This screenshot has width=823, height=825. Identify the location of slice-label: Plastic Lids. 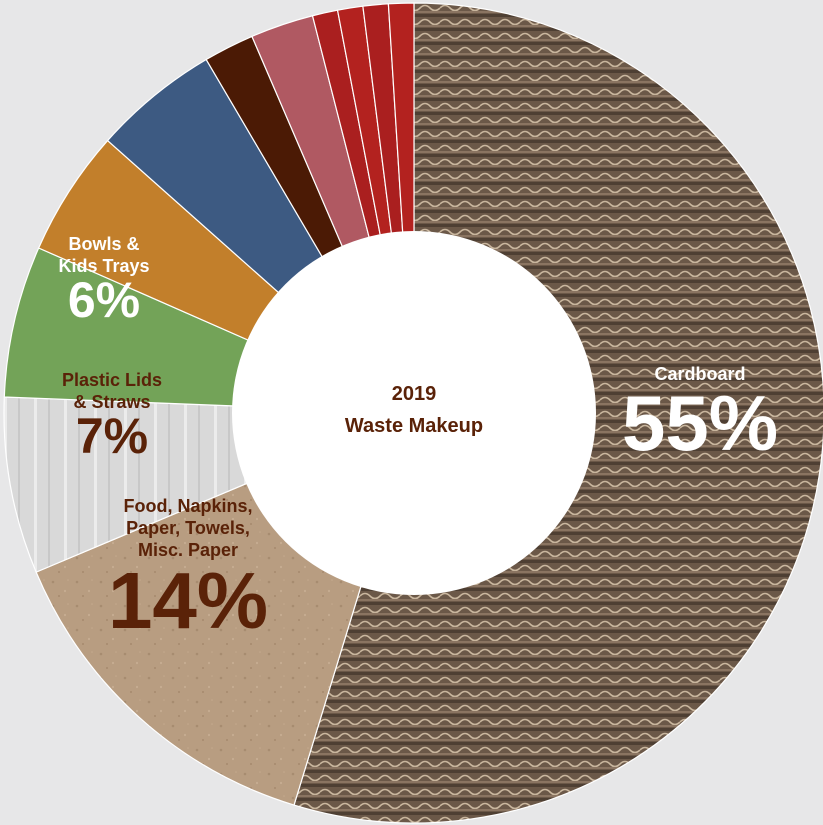
(112, 380).